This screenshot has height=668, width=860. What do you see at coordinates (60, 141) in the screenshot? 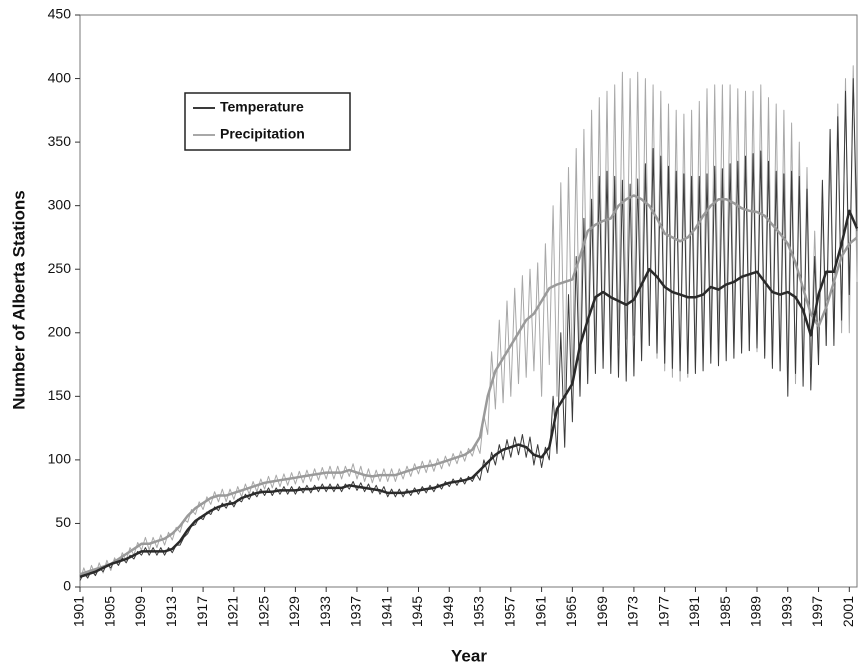
I see `y-tick-label: 350` at bounding box center [60, 141].